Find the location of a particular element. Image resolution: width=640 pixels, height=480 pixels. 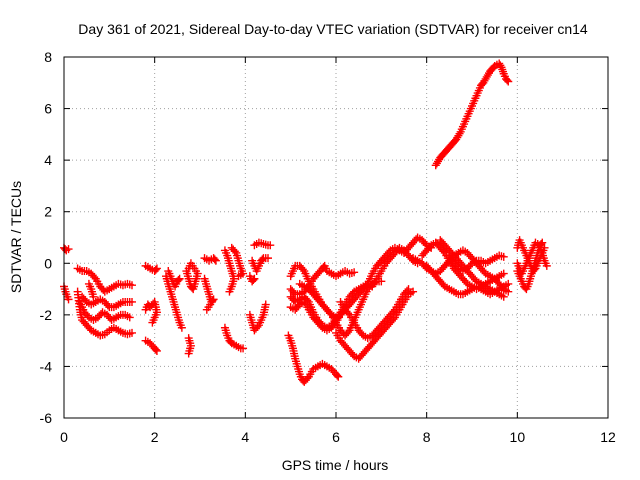

y-tick-label: 4 is located at coordinates (48, 160).